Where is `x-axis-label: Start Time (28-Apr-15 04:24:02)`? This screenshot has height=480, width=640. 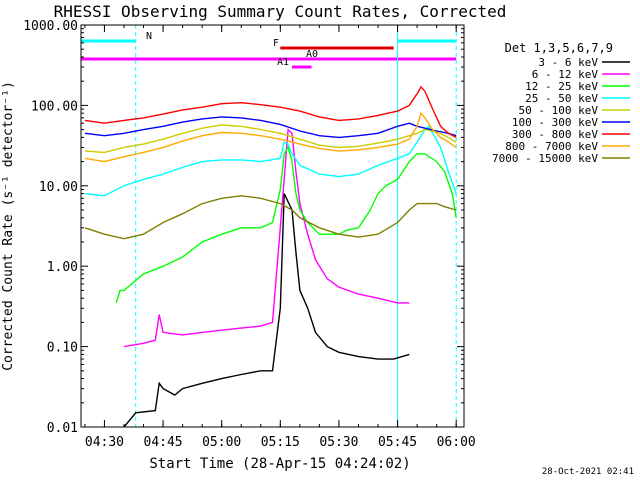
x-axis-label: Start Time (28-Apr-15 04:24:02) is located at coordinates (279, 464).